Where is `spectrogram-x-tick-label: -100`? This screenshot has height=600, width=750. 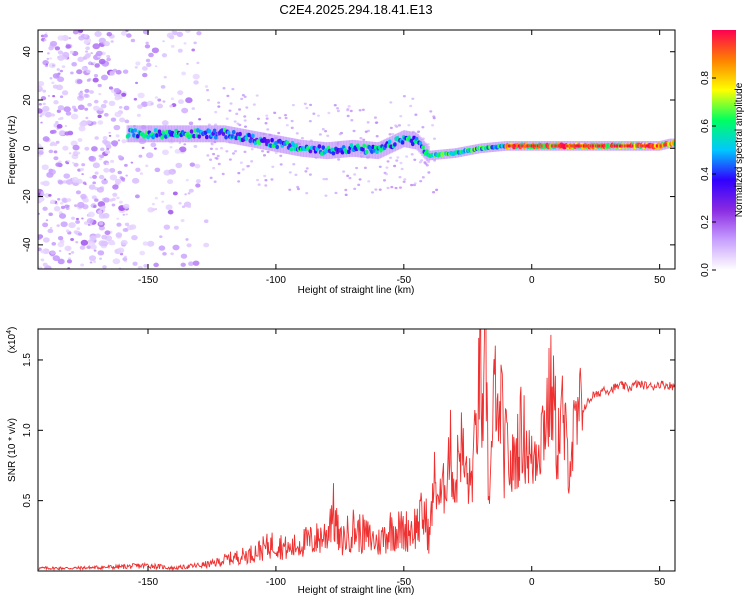
spectrogram-x-tick-label: -100 is located at coordinates (276, 280).